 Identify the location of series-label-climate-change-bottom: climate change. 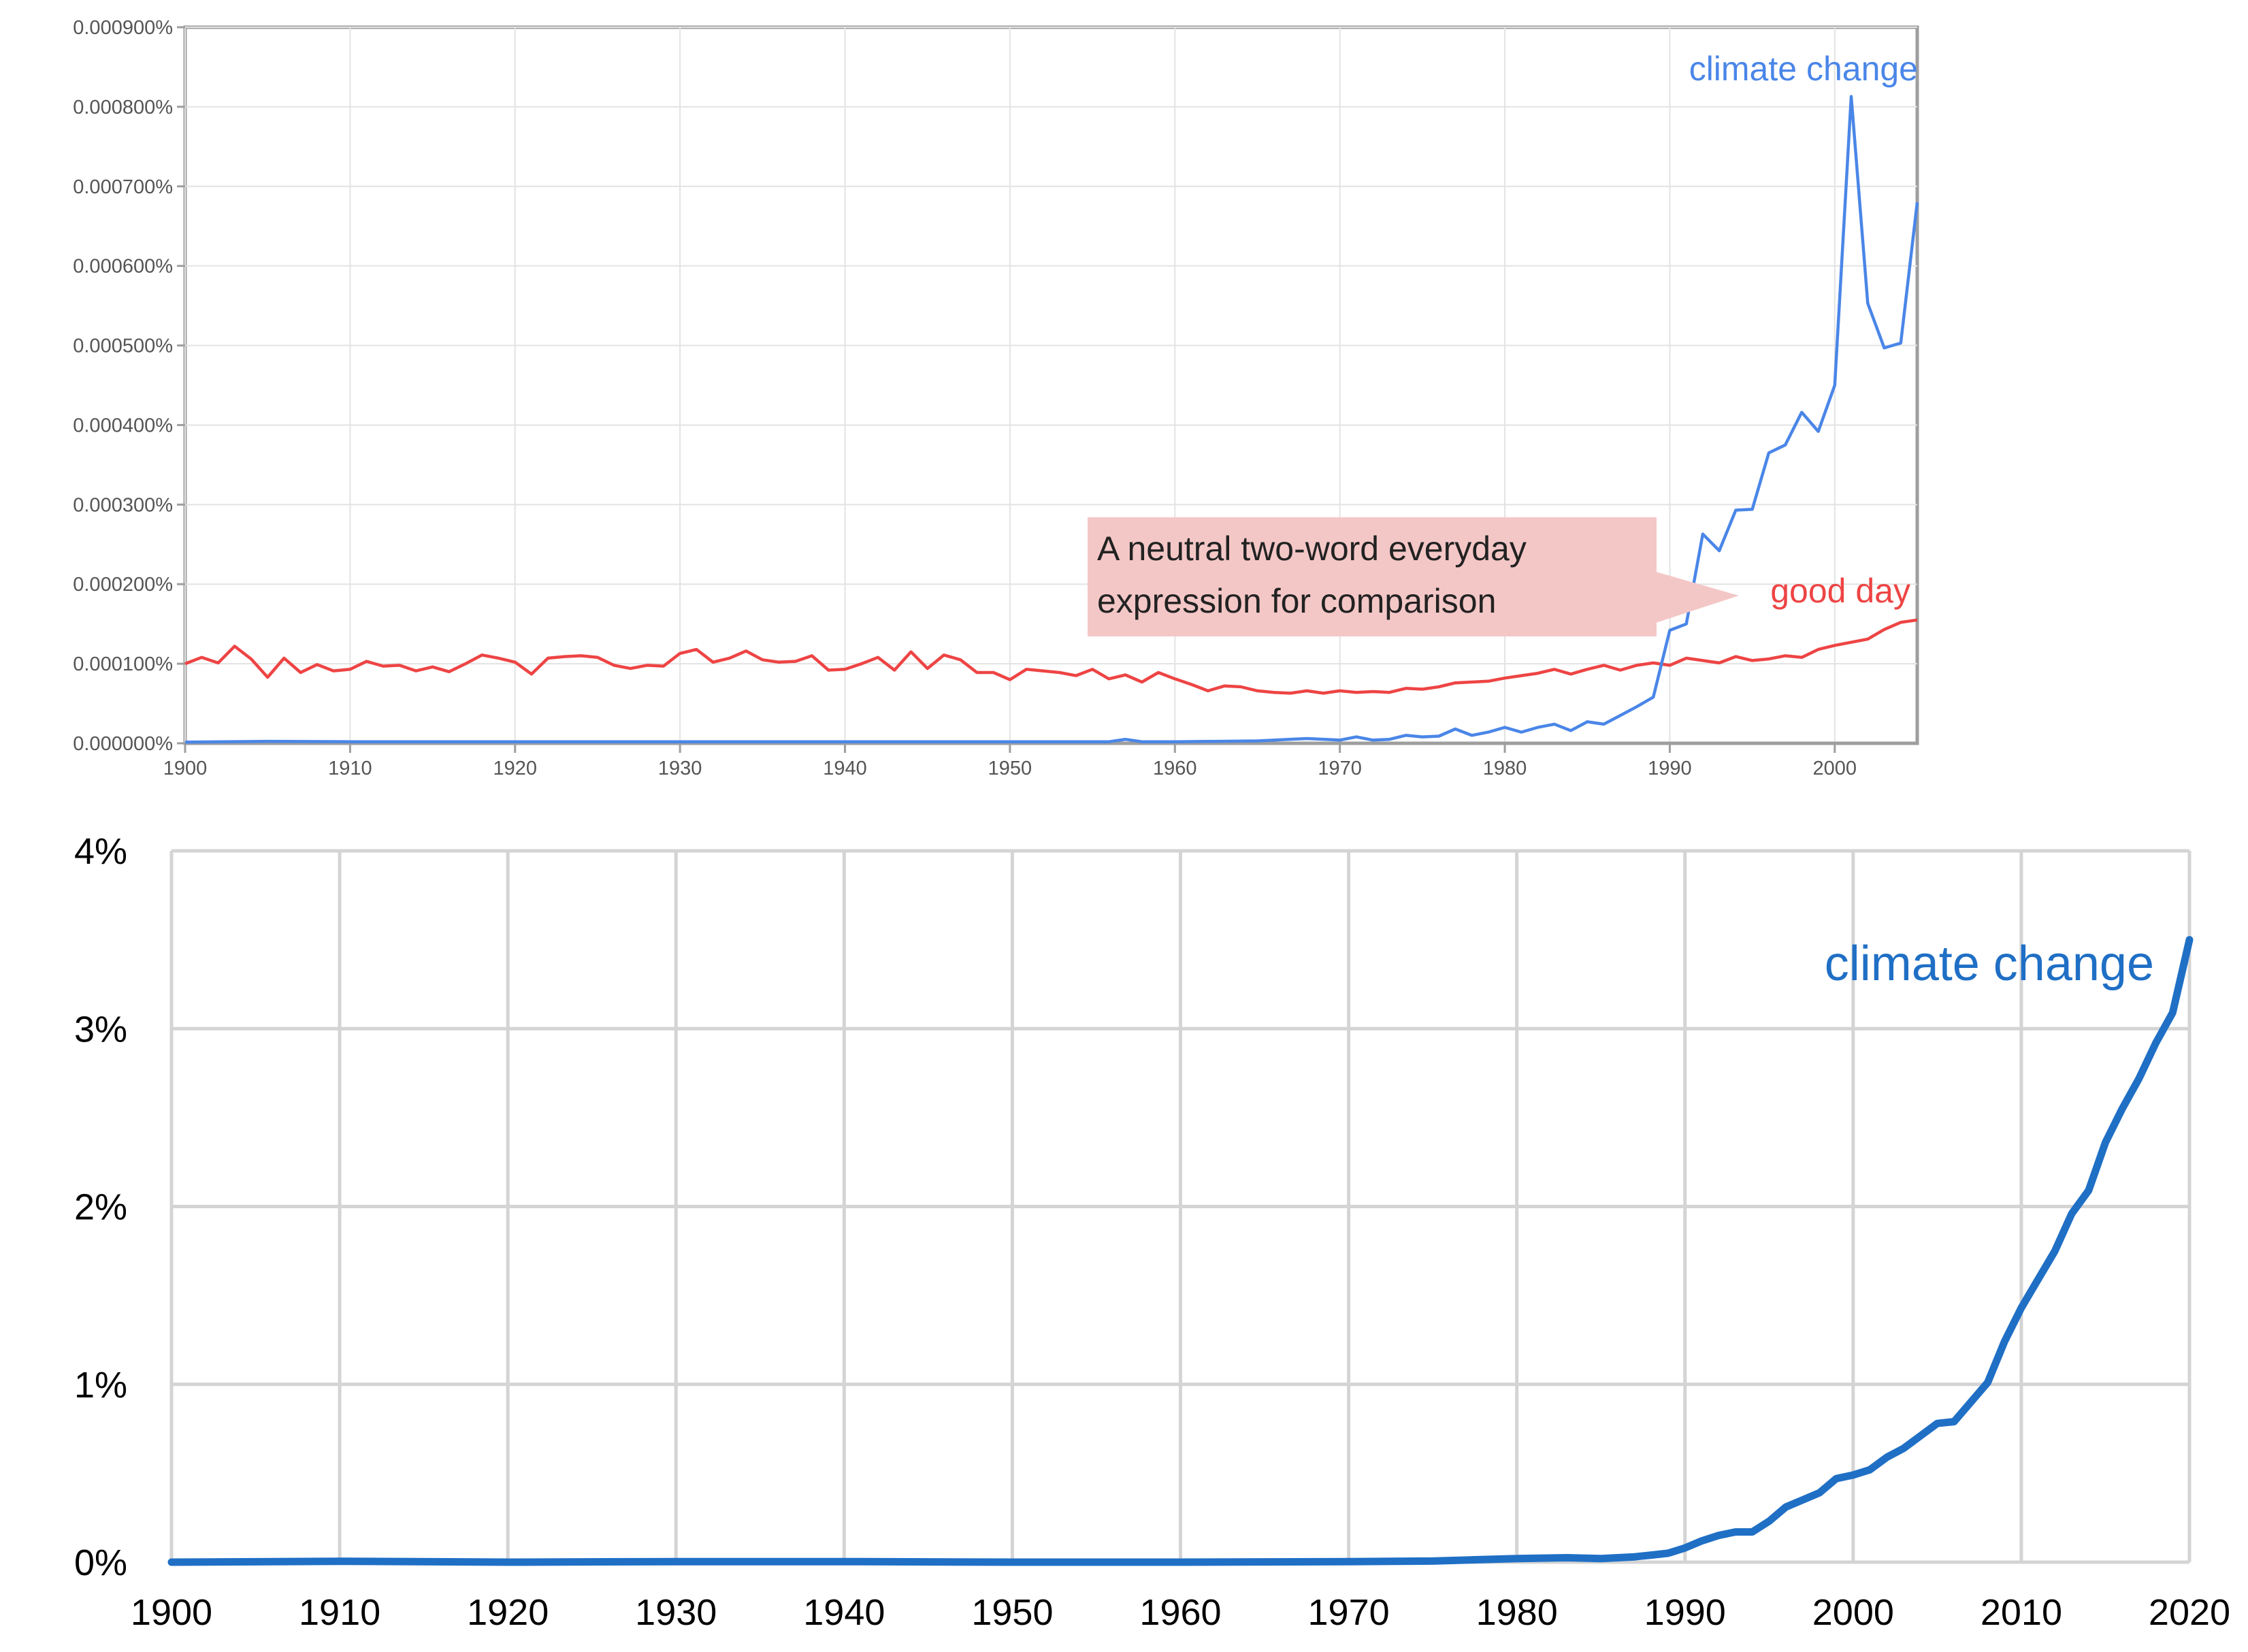
(1989, 964).